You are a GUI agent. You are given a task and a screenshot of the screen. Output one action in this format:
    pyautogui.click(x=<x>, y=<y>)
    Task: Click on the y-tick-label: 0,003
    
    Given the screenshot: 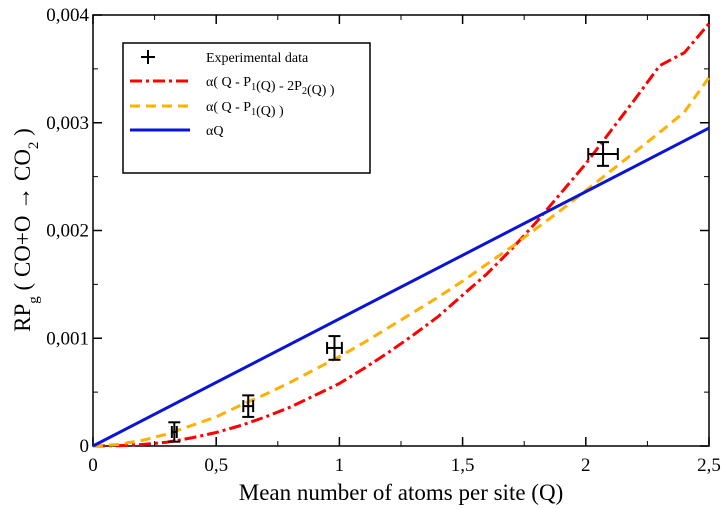 What is the action you would take?
    pyautogui.click(x=67, y=123)
    